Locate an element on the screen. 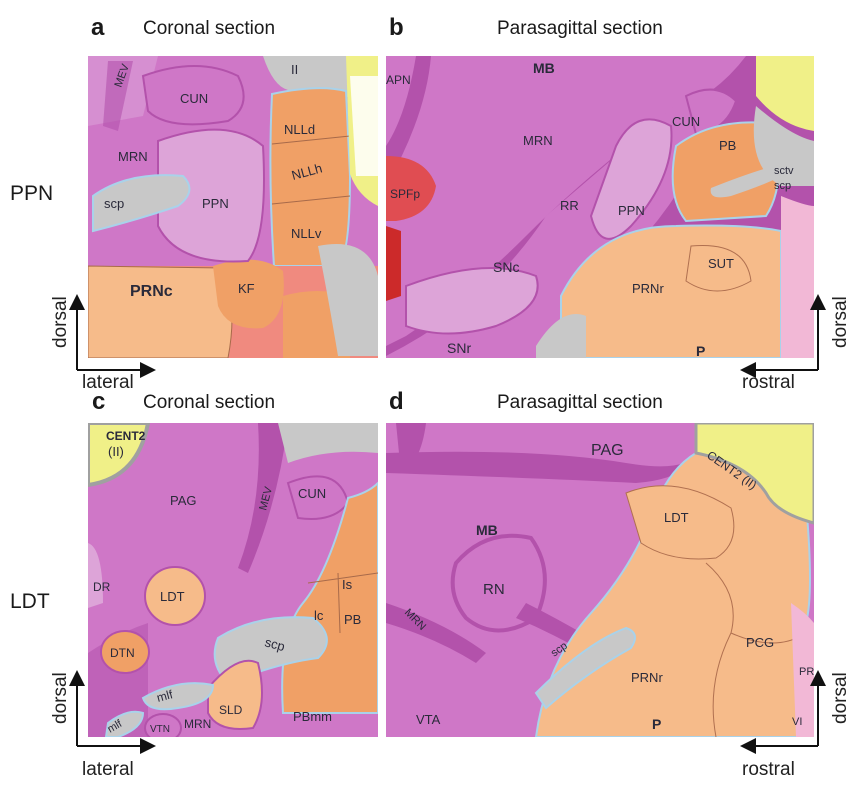 This screenshot has width=856, height=789. label-a-scp: scp is located at coordinates (114, 203).